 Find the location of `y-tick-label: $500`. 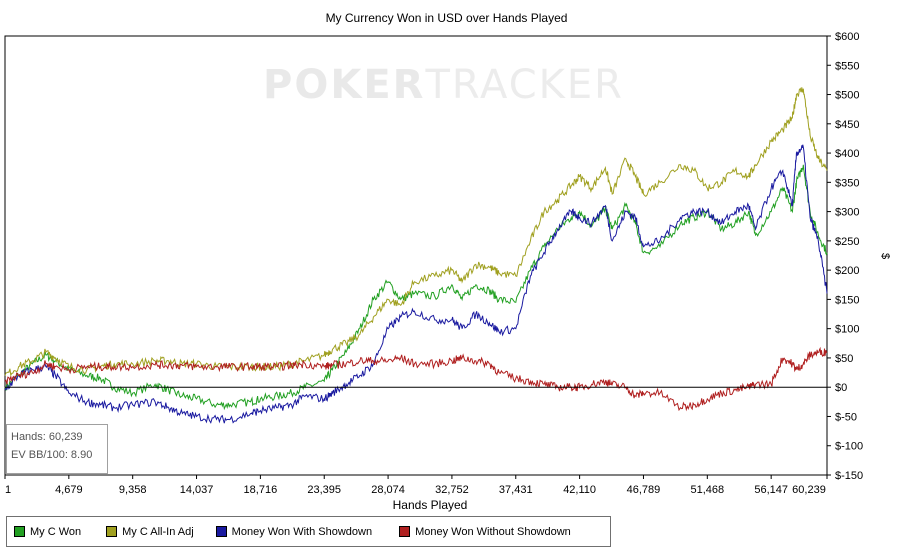

y-tick-label: $500 is located at coordinates (847, 96).